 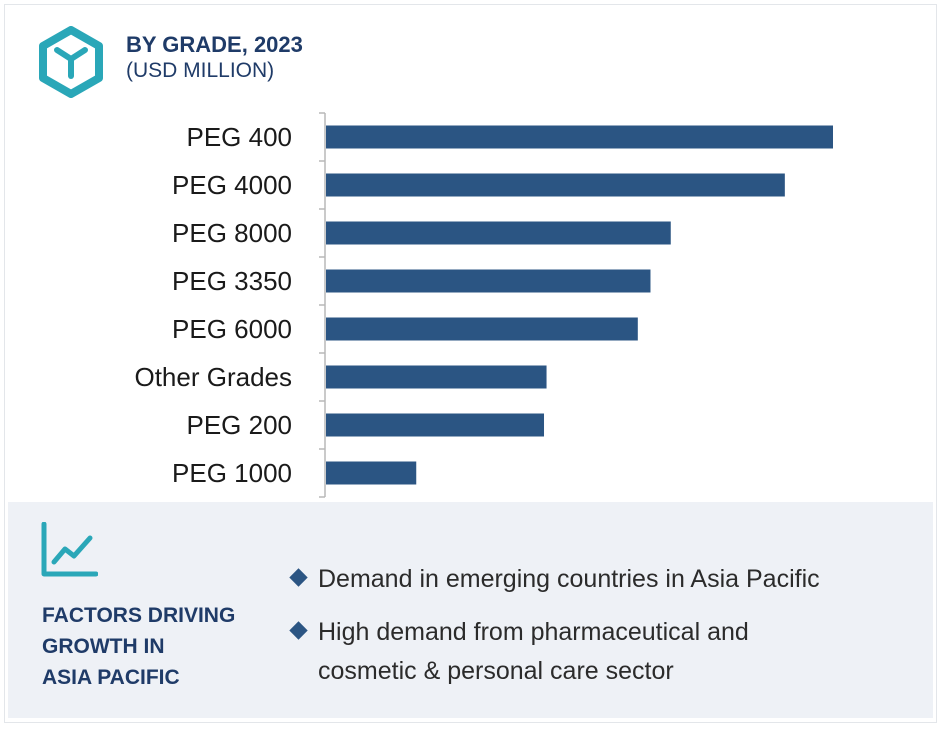 What do you see at coordinates (239, 425) in the screenshot?
I see `category-label: PEG 200` at bounding box center [239, 425].